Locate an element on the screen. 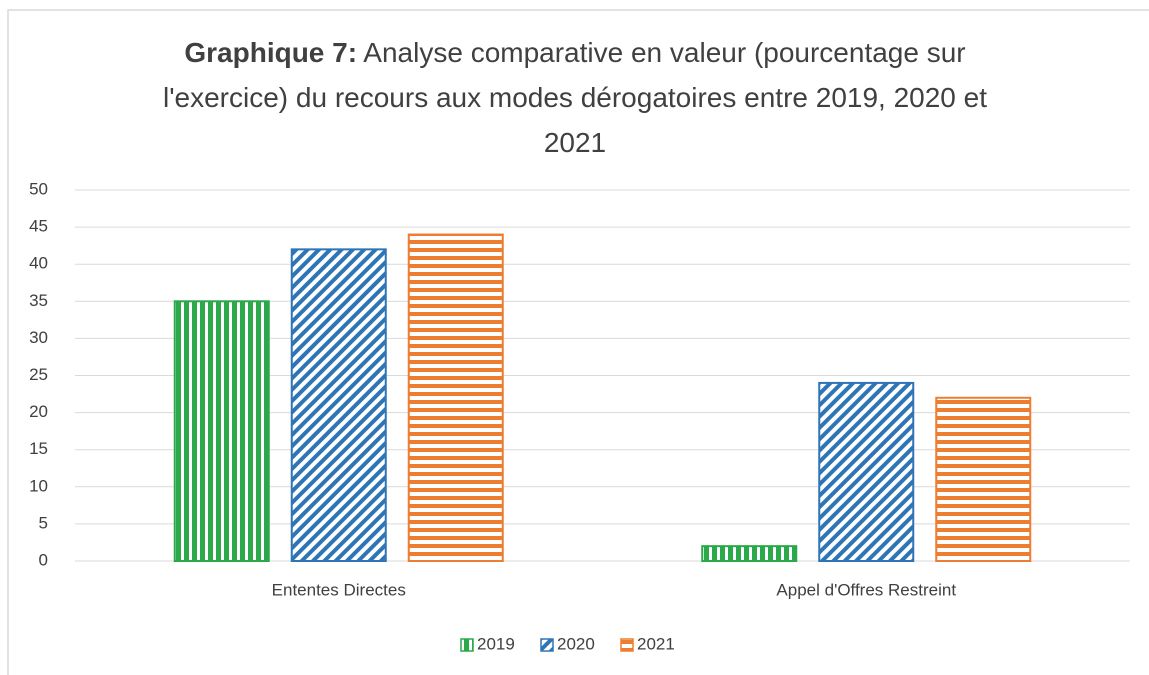 The width and height of the screenshot is (1149, 675). y-tick-label: 5 is located at coordinates (43, 522).